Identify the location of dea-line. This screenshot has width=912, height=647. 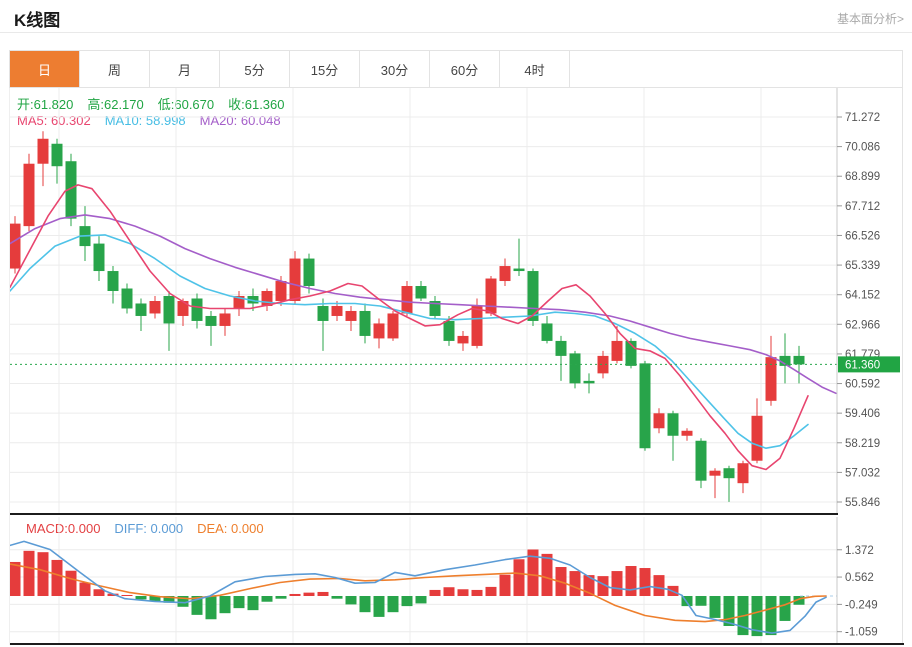
(418, 593).